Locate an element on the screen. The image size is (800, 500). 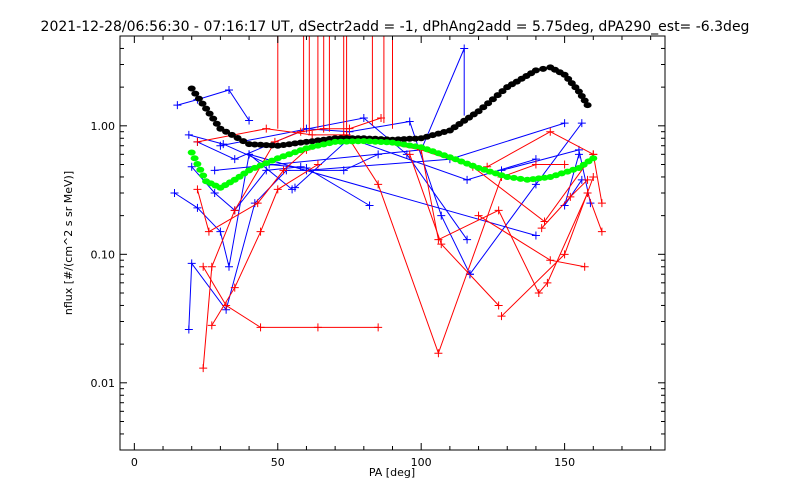
blue-data-line is located at coordinates (233, 210).